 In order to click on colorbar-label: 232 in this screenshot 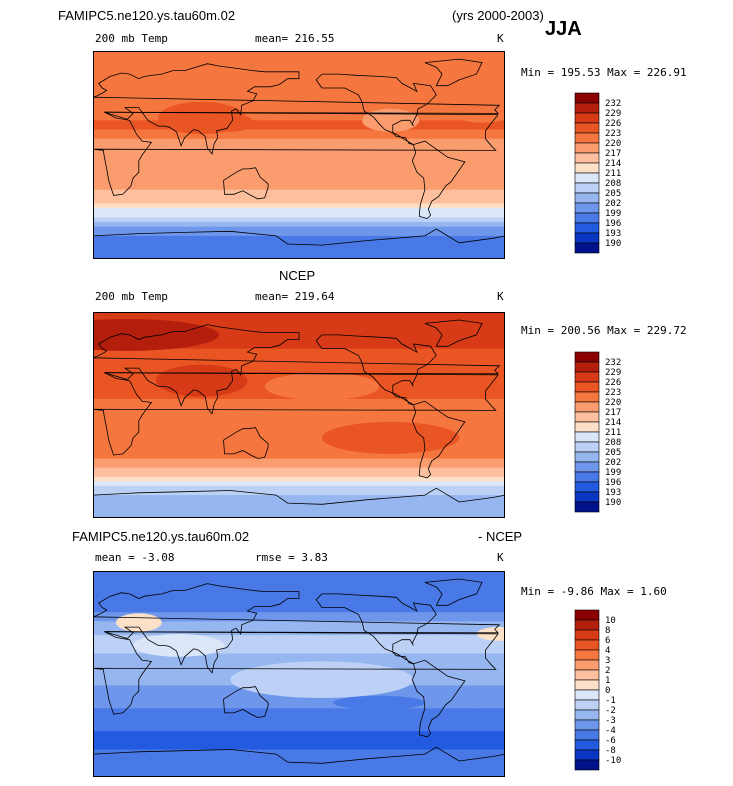, I will do `click(613, 363)`.